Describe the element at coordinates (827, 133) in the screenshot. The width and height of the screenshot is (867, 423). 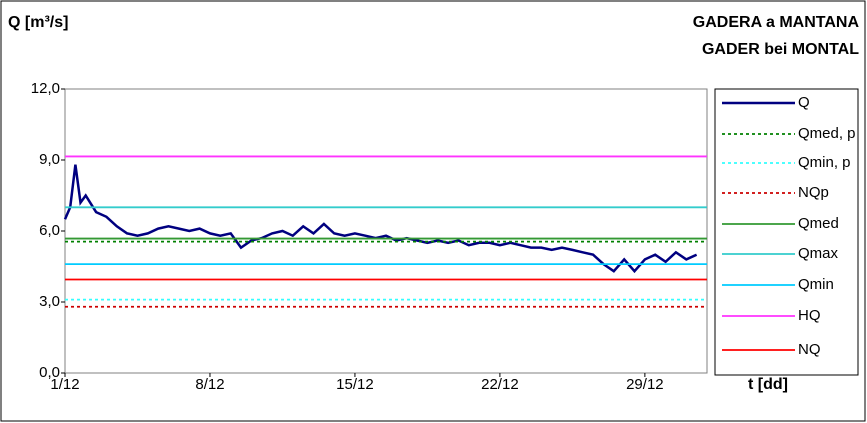
I see `legend-label: Qmed, p` at that location.